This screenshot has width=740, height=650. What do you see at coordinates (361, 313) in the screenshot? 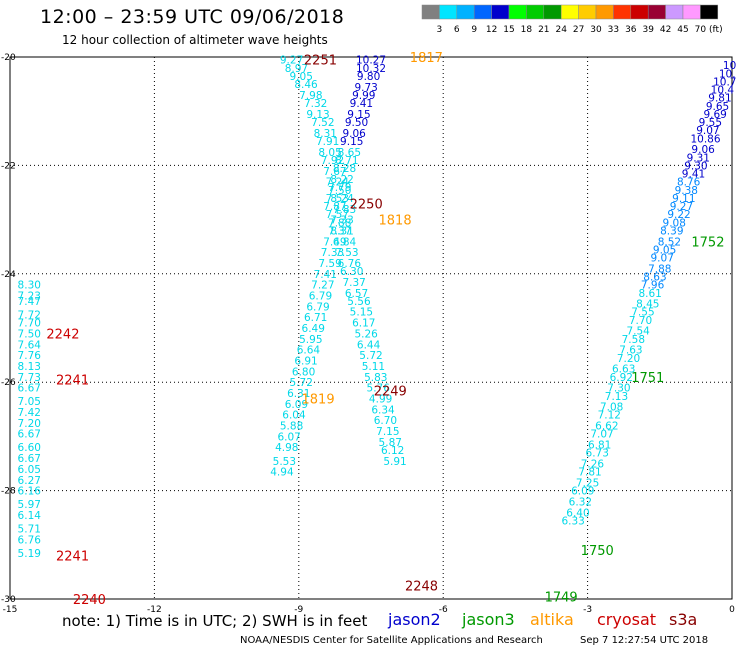
I see `swh-value: 5.15` at bounding box center [361, 313].